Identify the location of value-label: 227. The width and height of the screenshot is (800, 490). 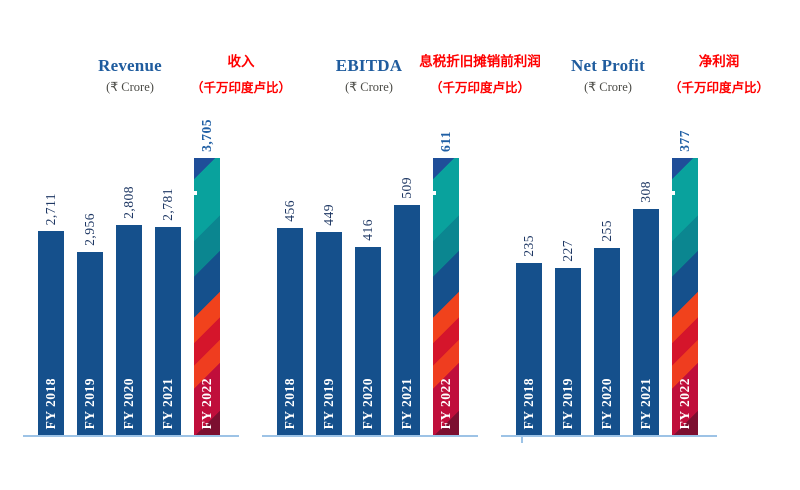
(567, 251).